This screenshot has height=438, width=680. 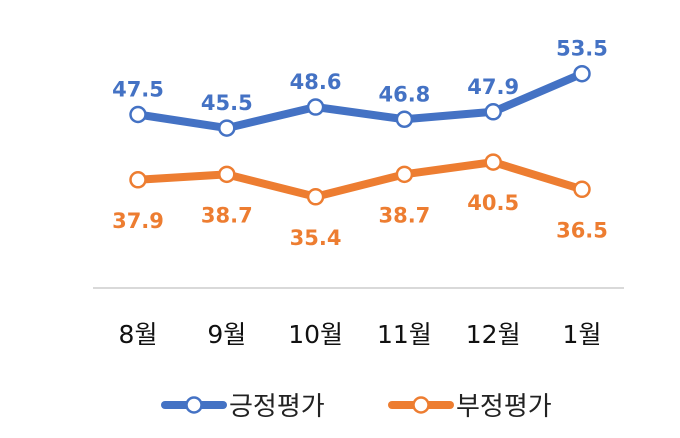 I want to click on x-tick-label: 12월, so click(x=493, y=334).